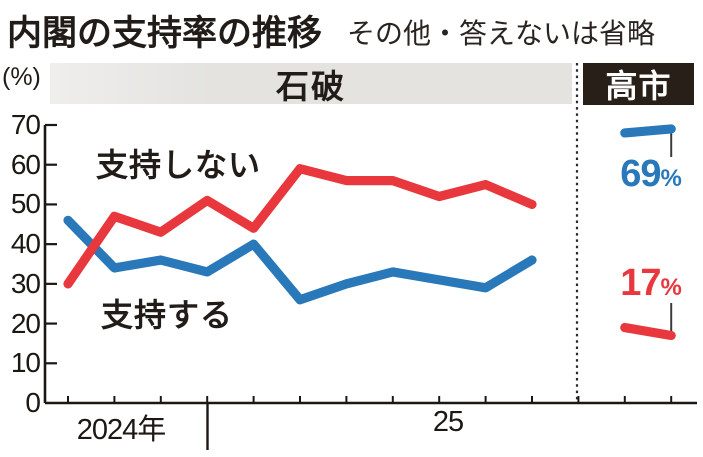 Image resolution: width=703 pixels, height=457 pixels. I want to click on y-tick-label: 30, so click(25, 283).